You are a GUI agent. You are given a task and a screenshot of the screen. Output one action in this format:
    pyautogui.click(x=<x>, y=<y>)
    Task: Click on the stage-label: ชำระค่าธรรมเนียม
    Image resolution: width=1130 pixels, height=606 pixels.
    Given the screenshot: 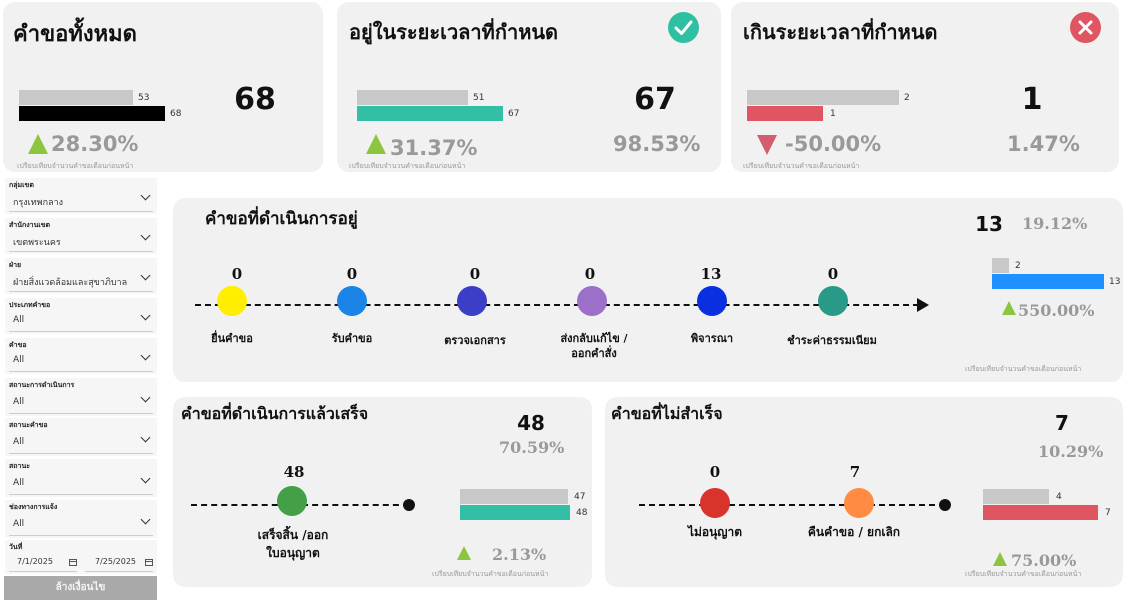 What is the action you would take?
    pyautogui.click(x=832, y=340)
    